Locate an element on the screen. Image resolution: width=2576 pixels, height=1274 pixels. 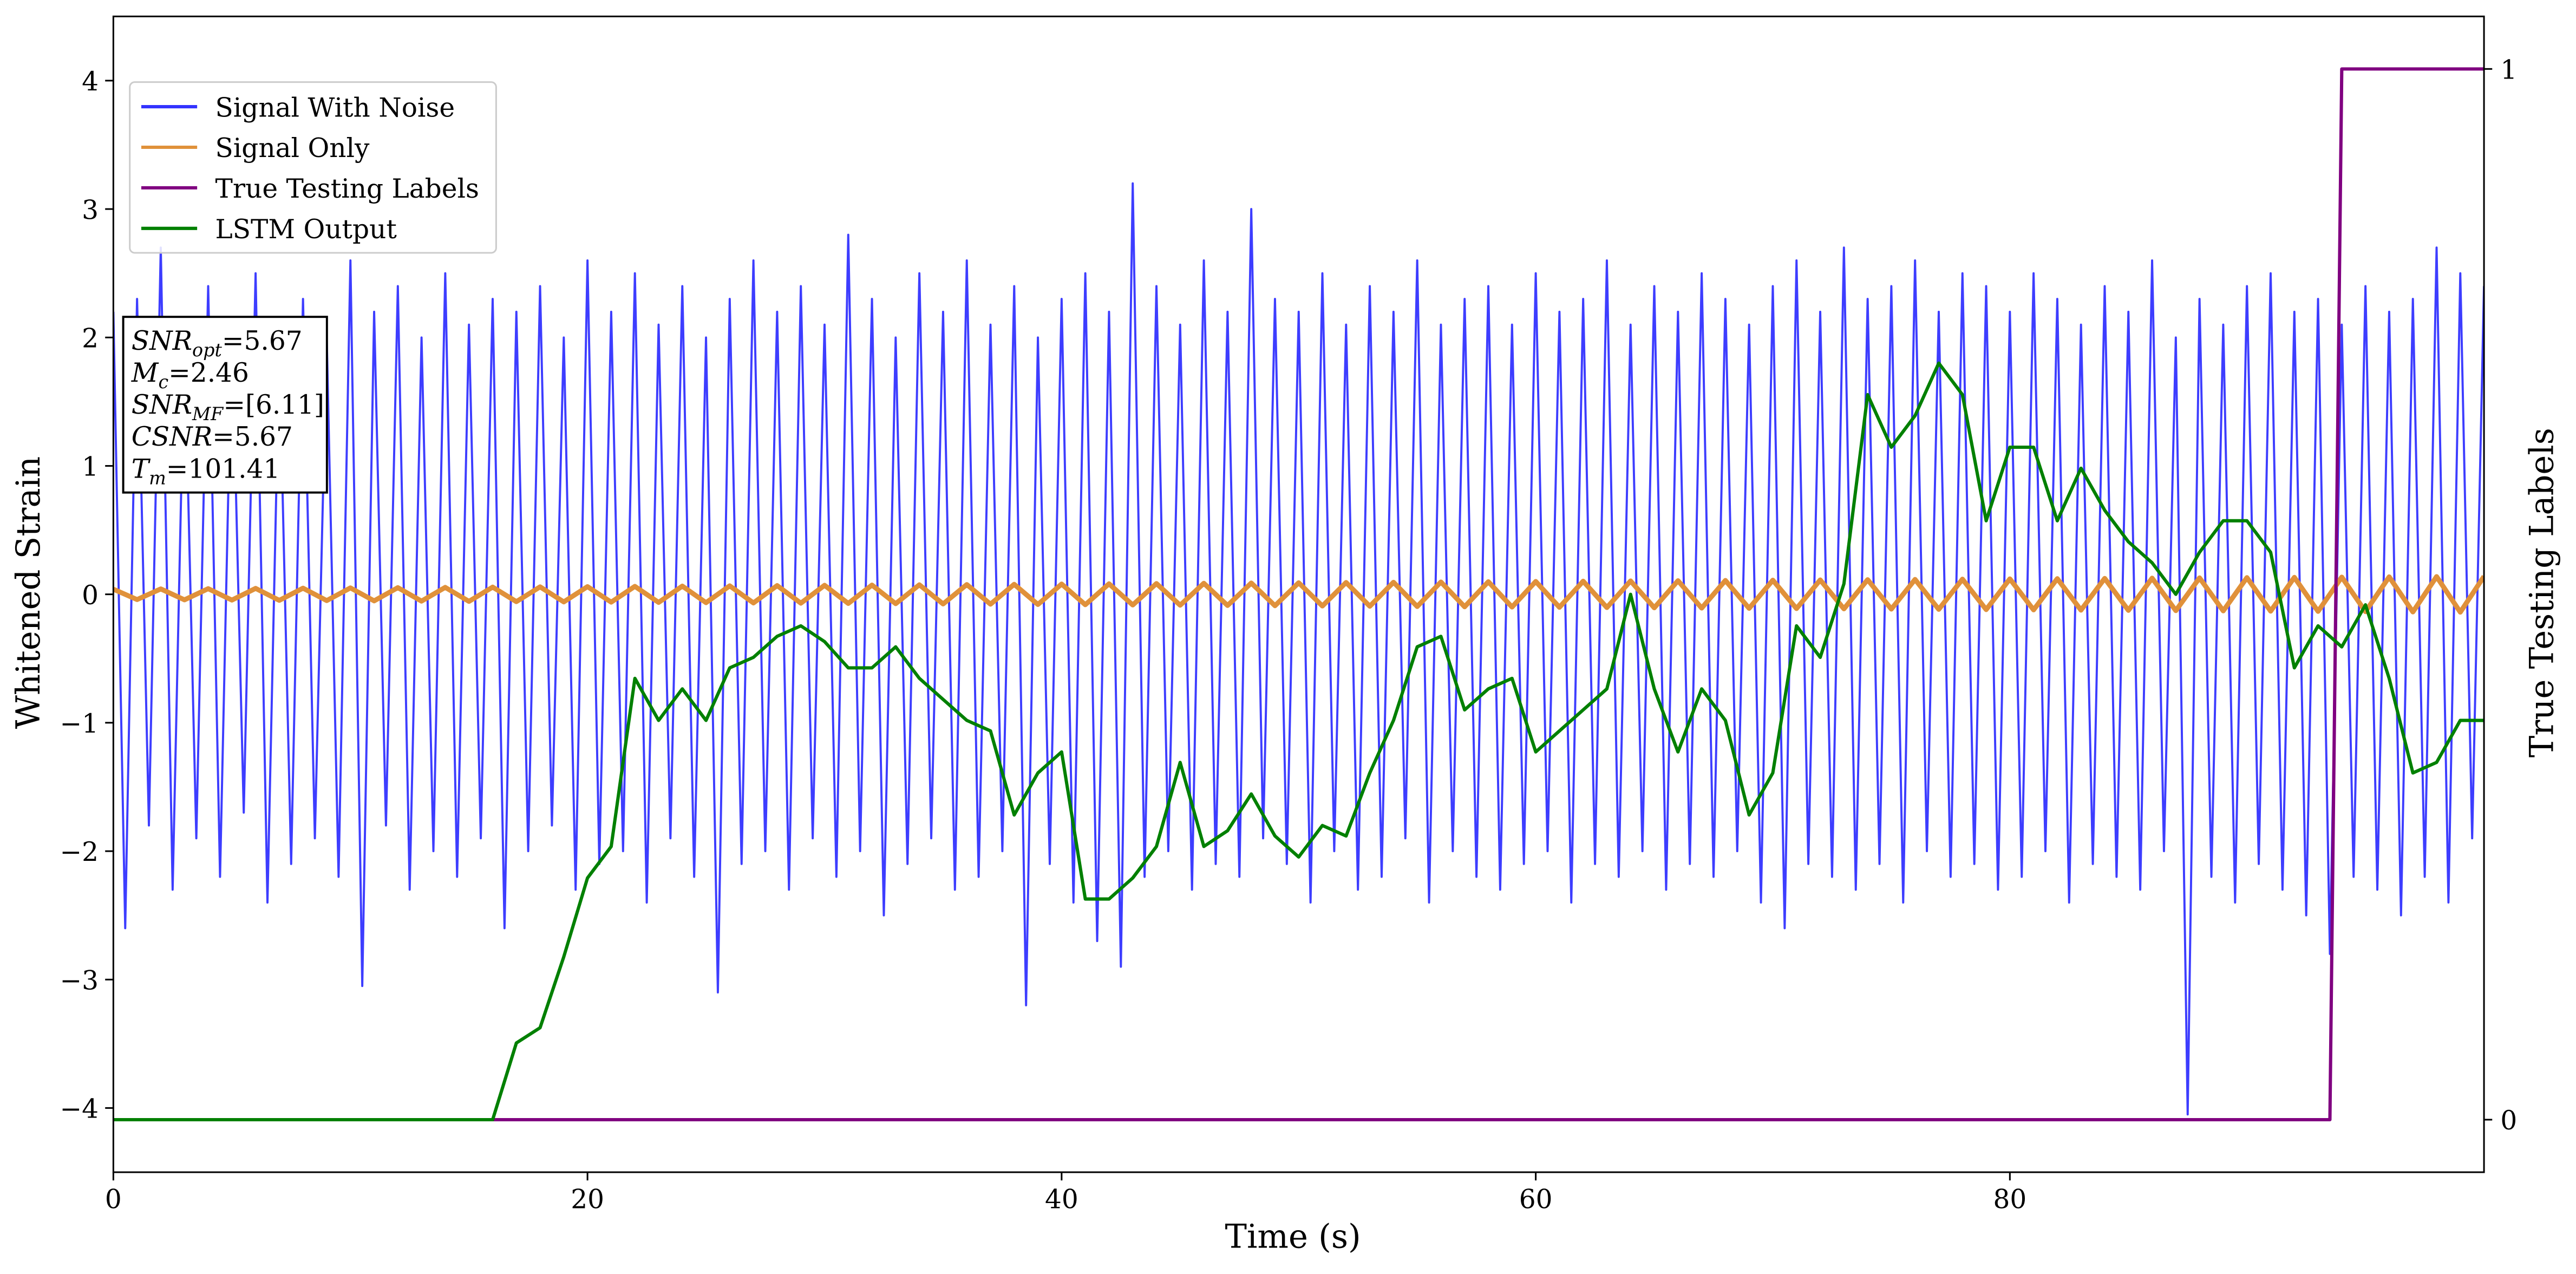
annotation-line: CSNR=5.67 is located at coordinates (212, 437).